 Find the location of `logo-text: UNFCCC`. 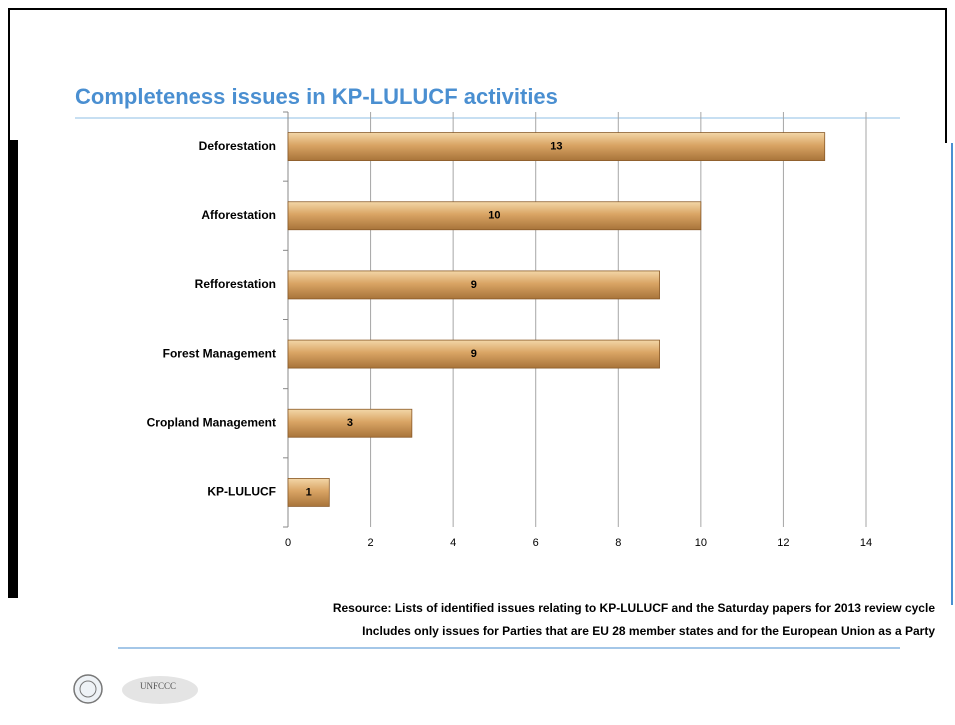

logo-text: UNFCCC is located at coordinates (158, 686).